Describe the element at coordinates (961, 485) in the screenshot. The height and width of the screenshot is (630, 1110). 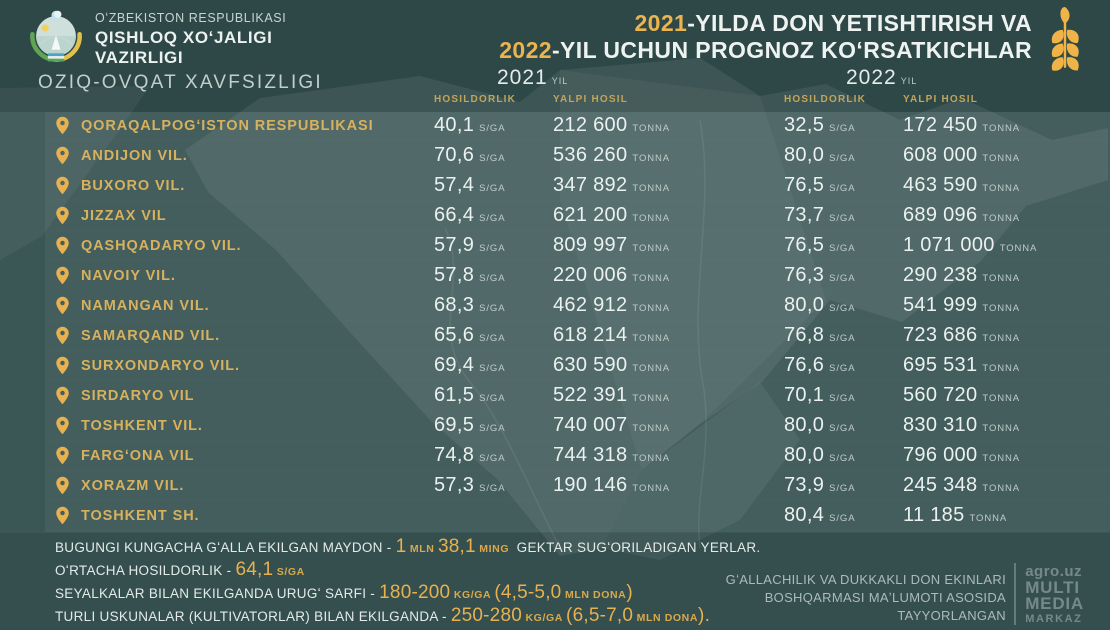
I see `value-2022-total: 245 348 TONNA` at that location.